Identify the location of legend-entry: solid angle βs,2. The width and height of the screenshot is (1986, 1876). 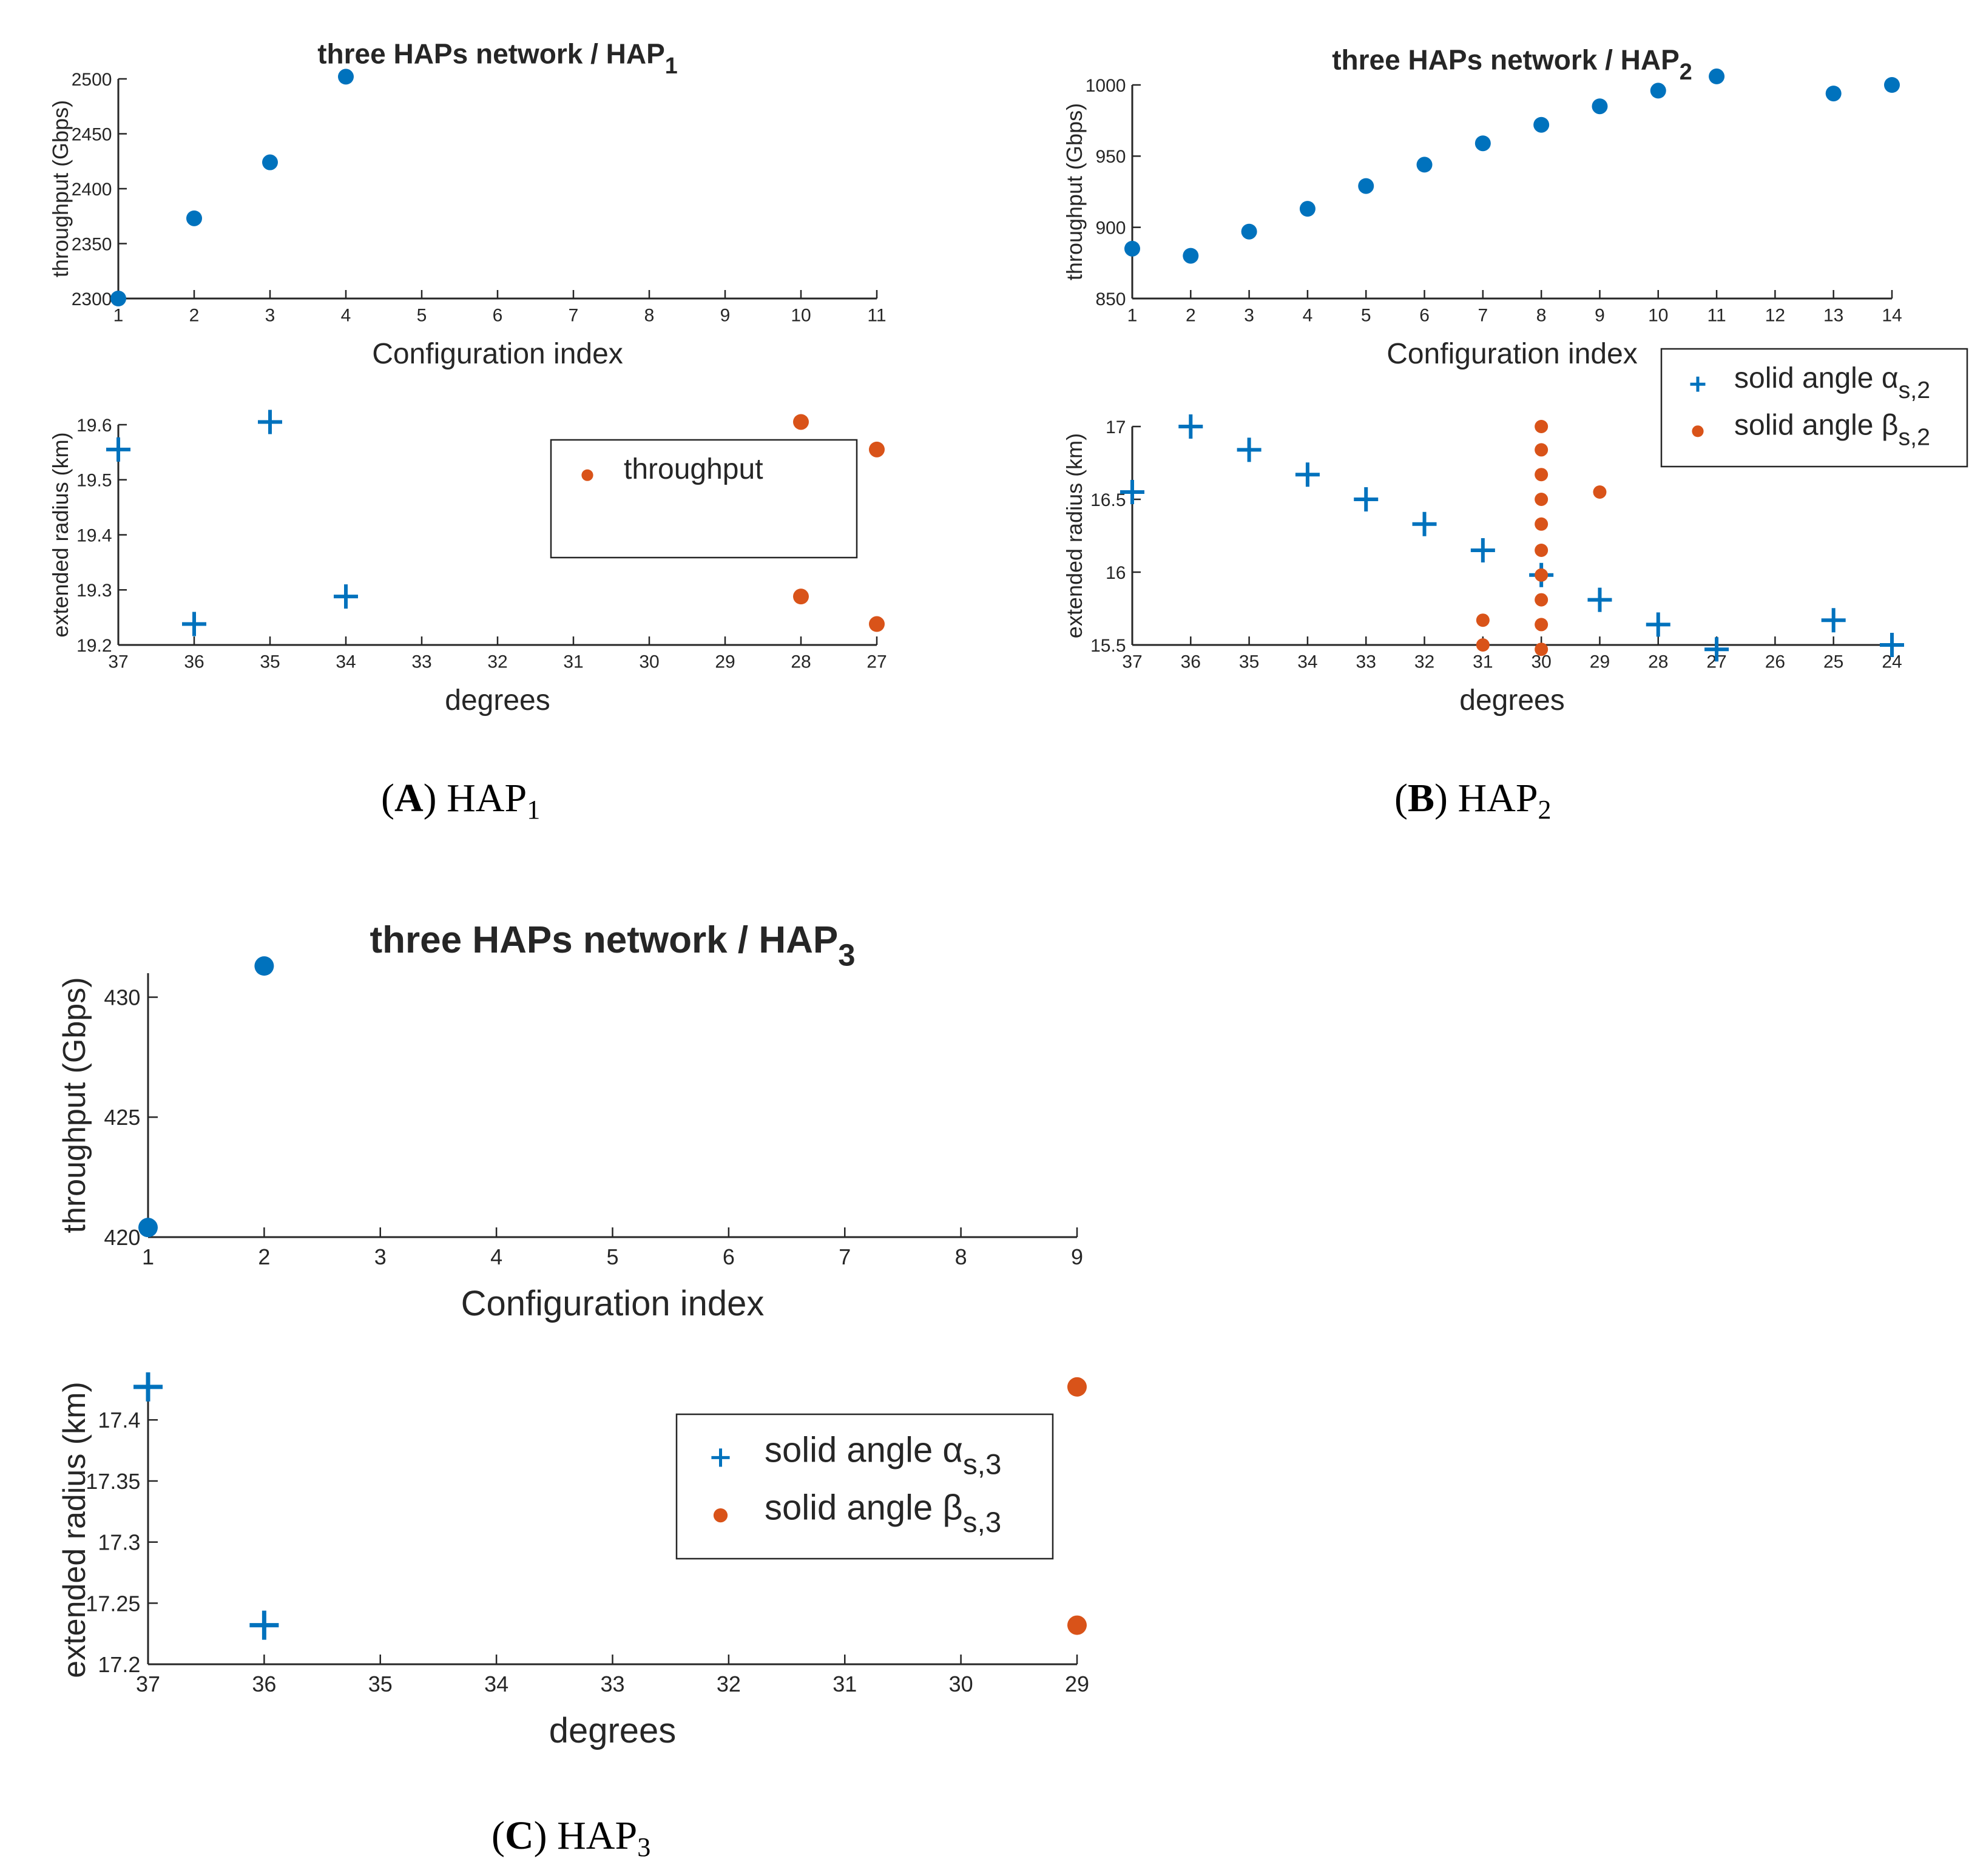
(1832, 430).